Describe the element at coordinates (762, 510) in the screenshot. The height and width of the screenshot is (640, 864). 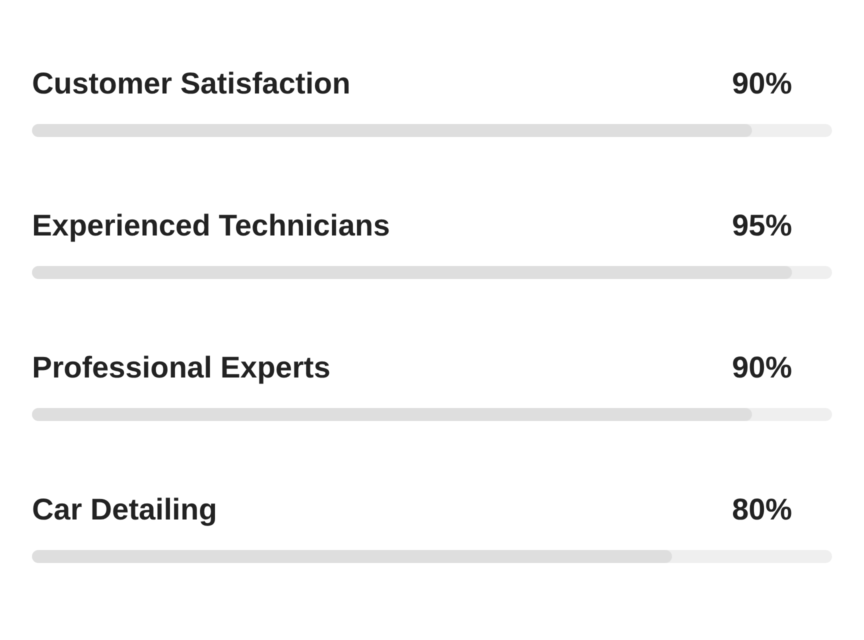
I see `data-label: 80%` at that location.